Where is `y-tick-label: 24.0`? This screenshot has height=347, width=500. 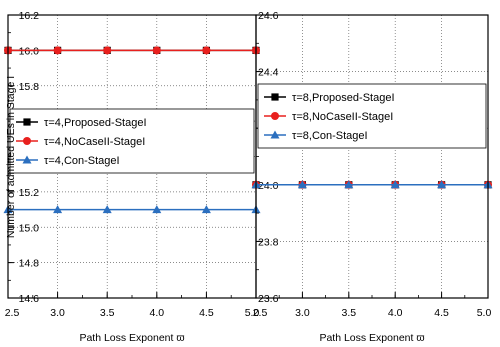
y-tick-label: 24.0 is located at coordinates (268, 186).